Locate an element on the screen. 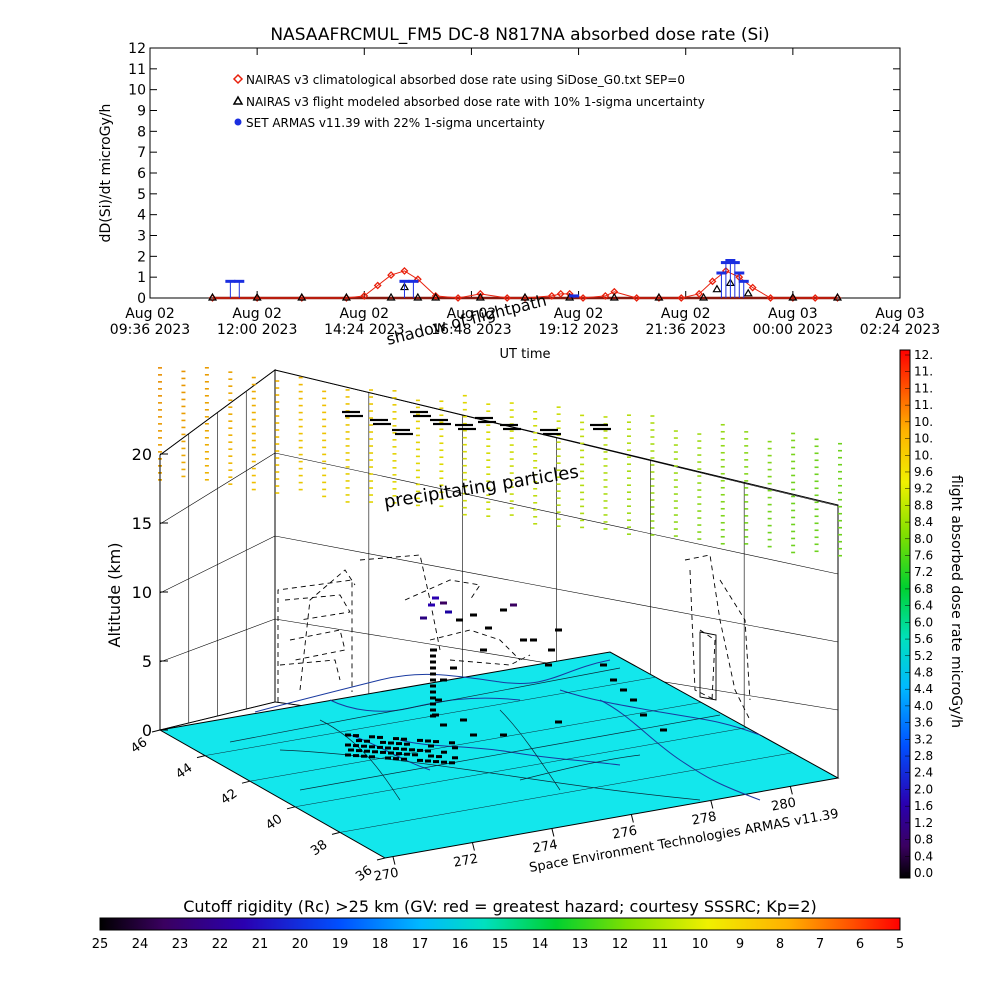 The image size is (1000, 1000). y-tick-label: 9 is located at coordinates (141, 112).